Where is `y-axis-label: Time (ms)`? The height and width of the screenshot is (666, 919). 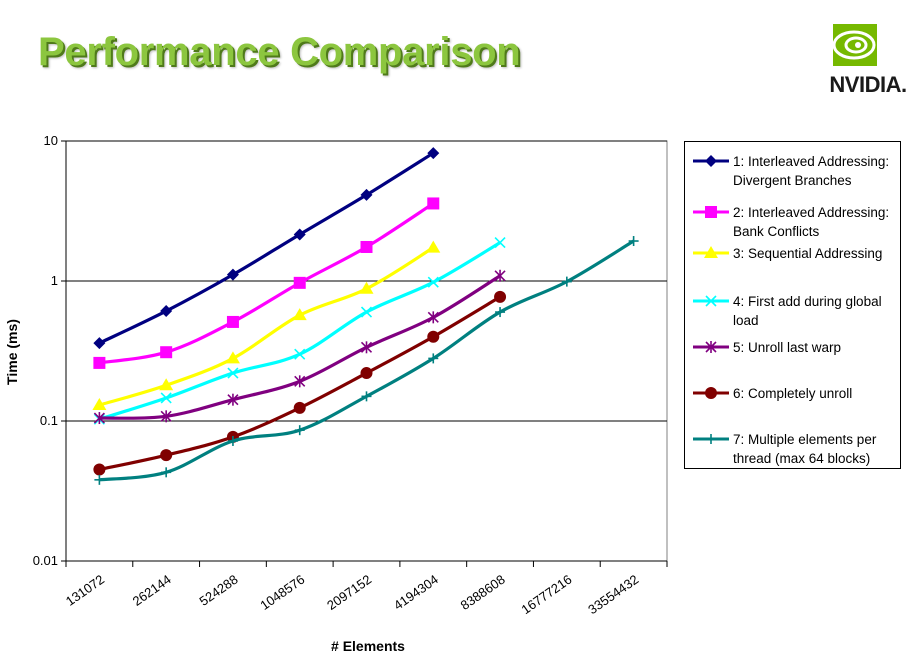
y-axis-label: Time (ms) is located at coordinates (12, 352).